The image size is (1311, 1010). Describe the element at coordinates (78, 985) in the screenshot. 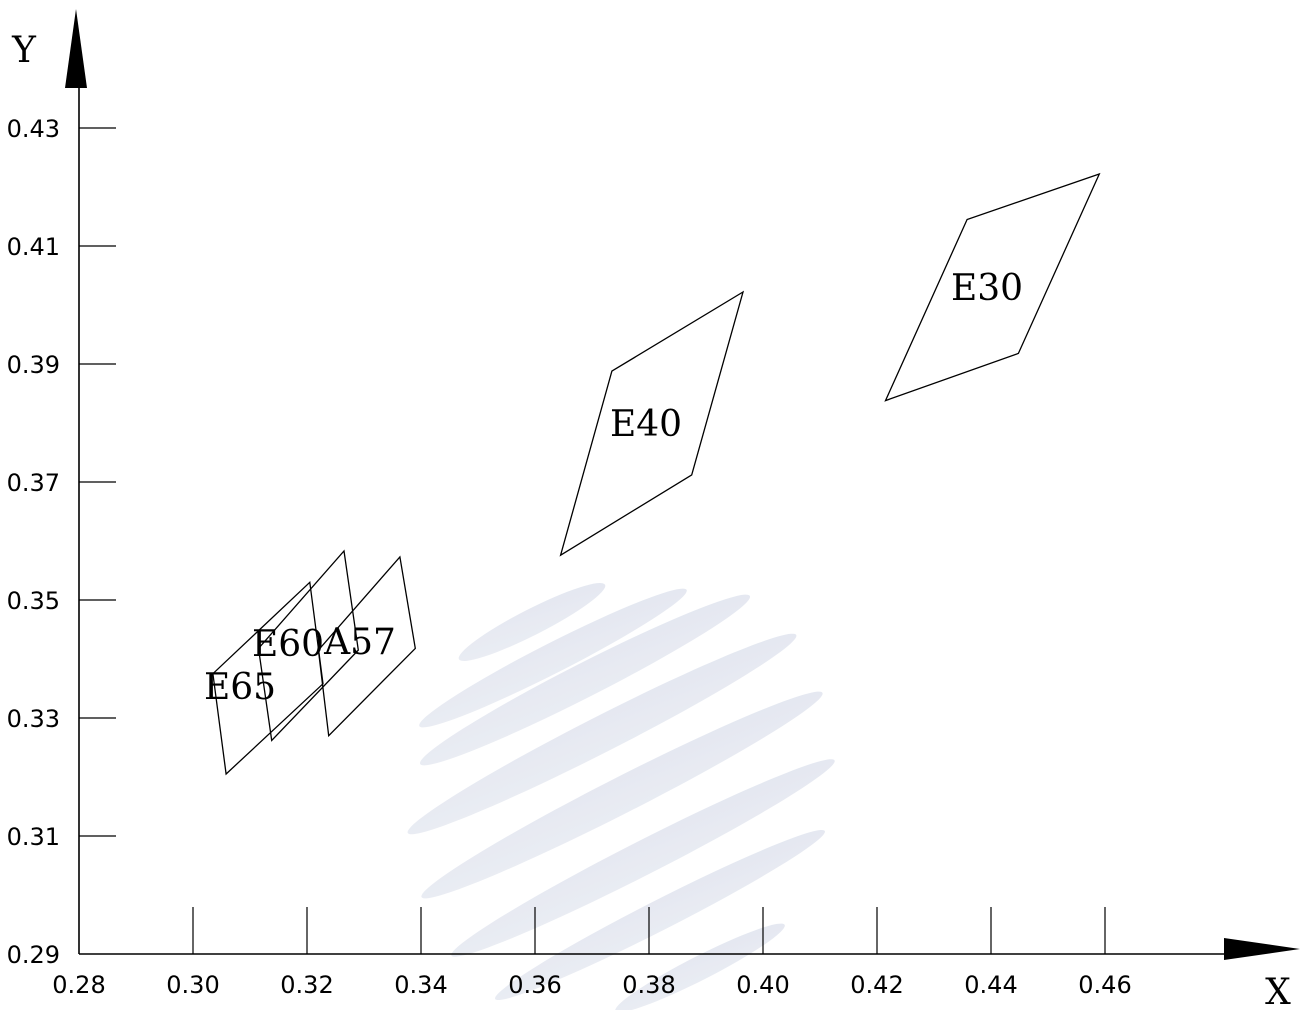

I see `x-tick-label: 0.28` at that location.